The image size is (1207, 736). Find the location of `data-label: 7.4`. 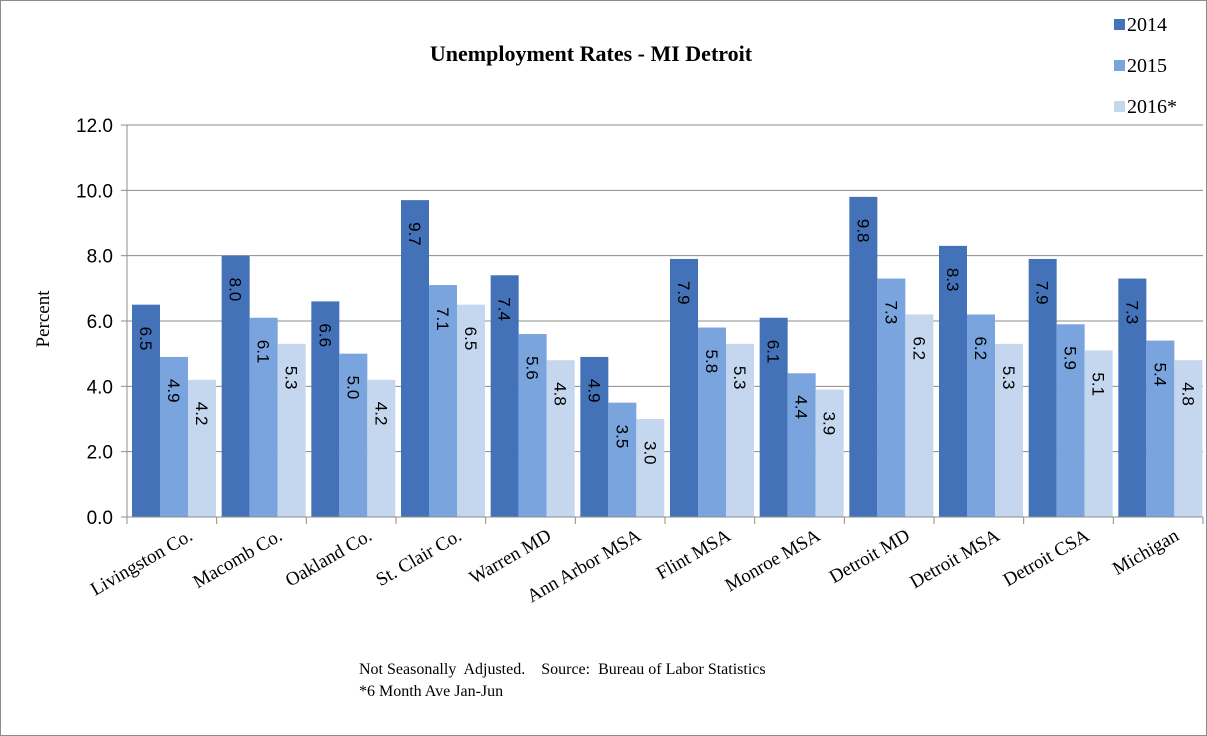

data-label: 7.4 is located at coordinates (504, 309).